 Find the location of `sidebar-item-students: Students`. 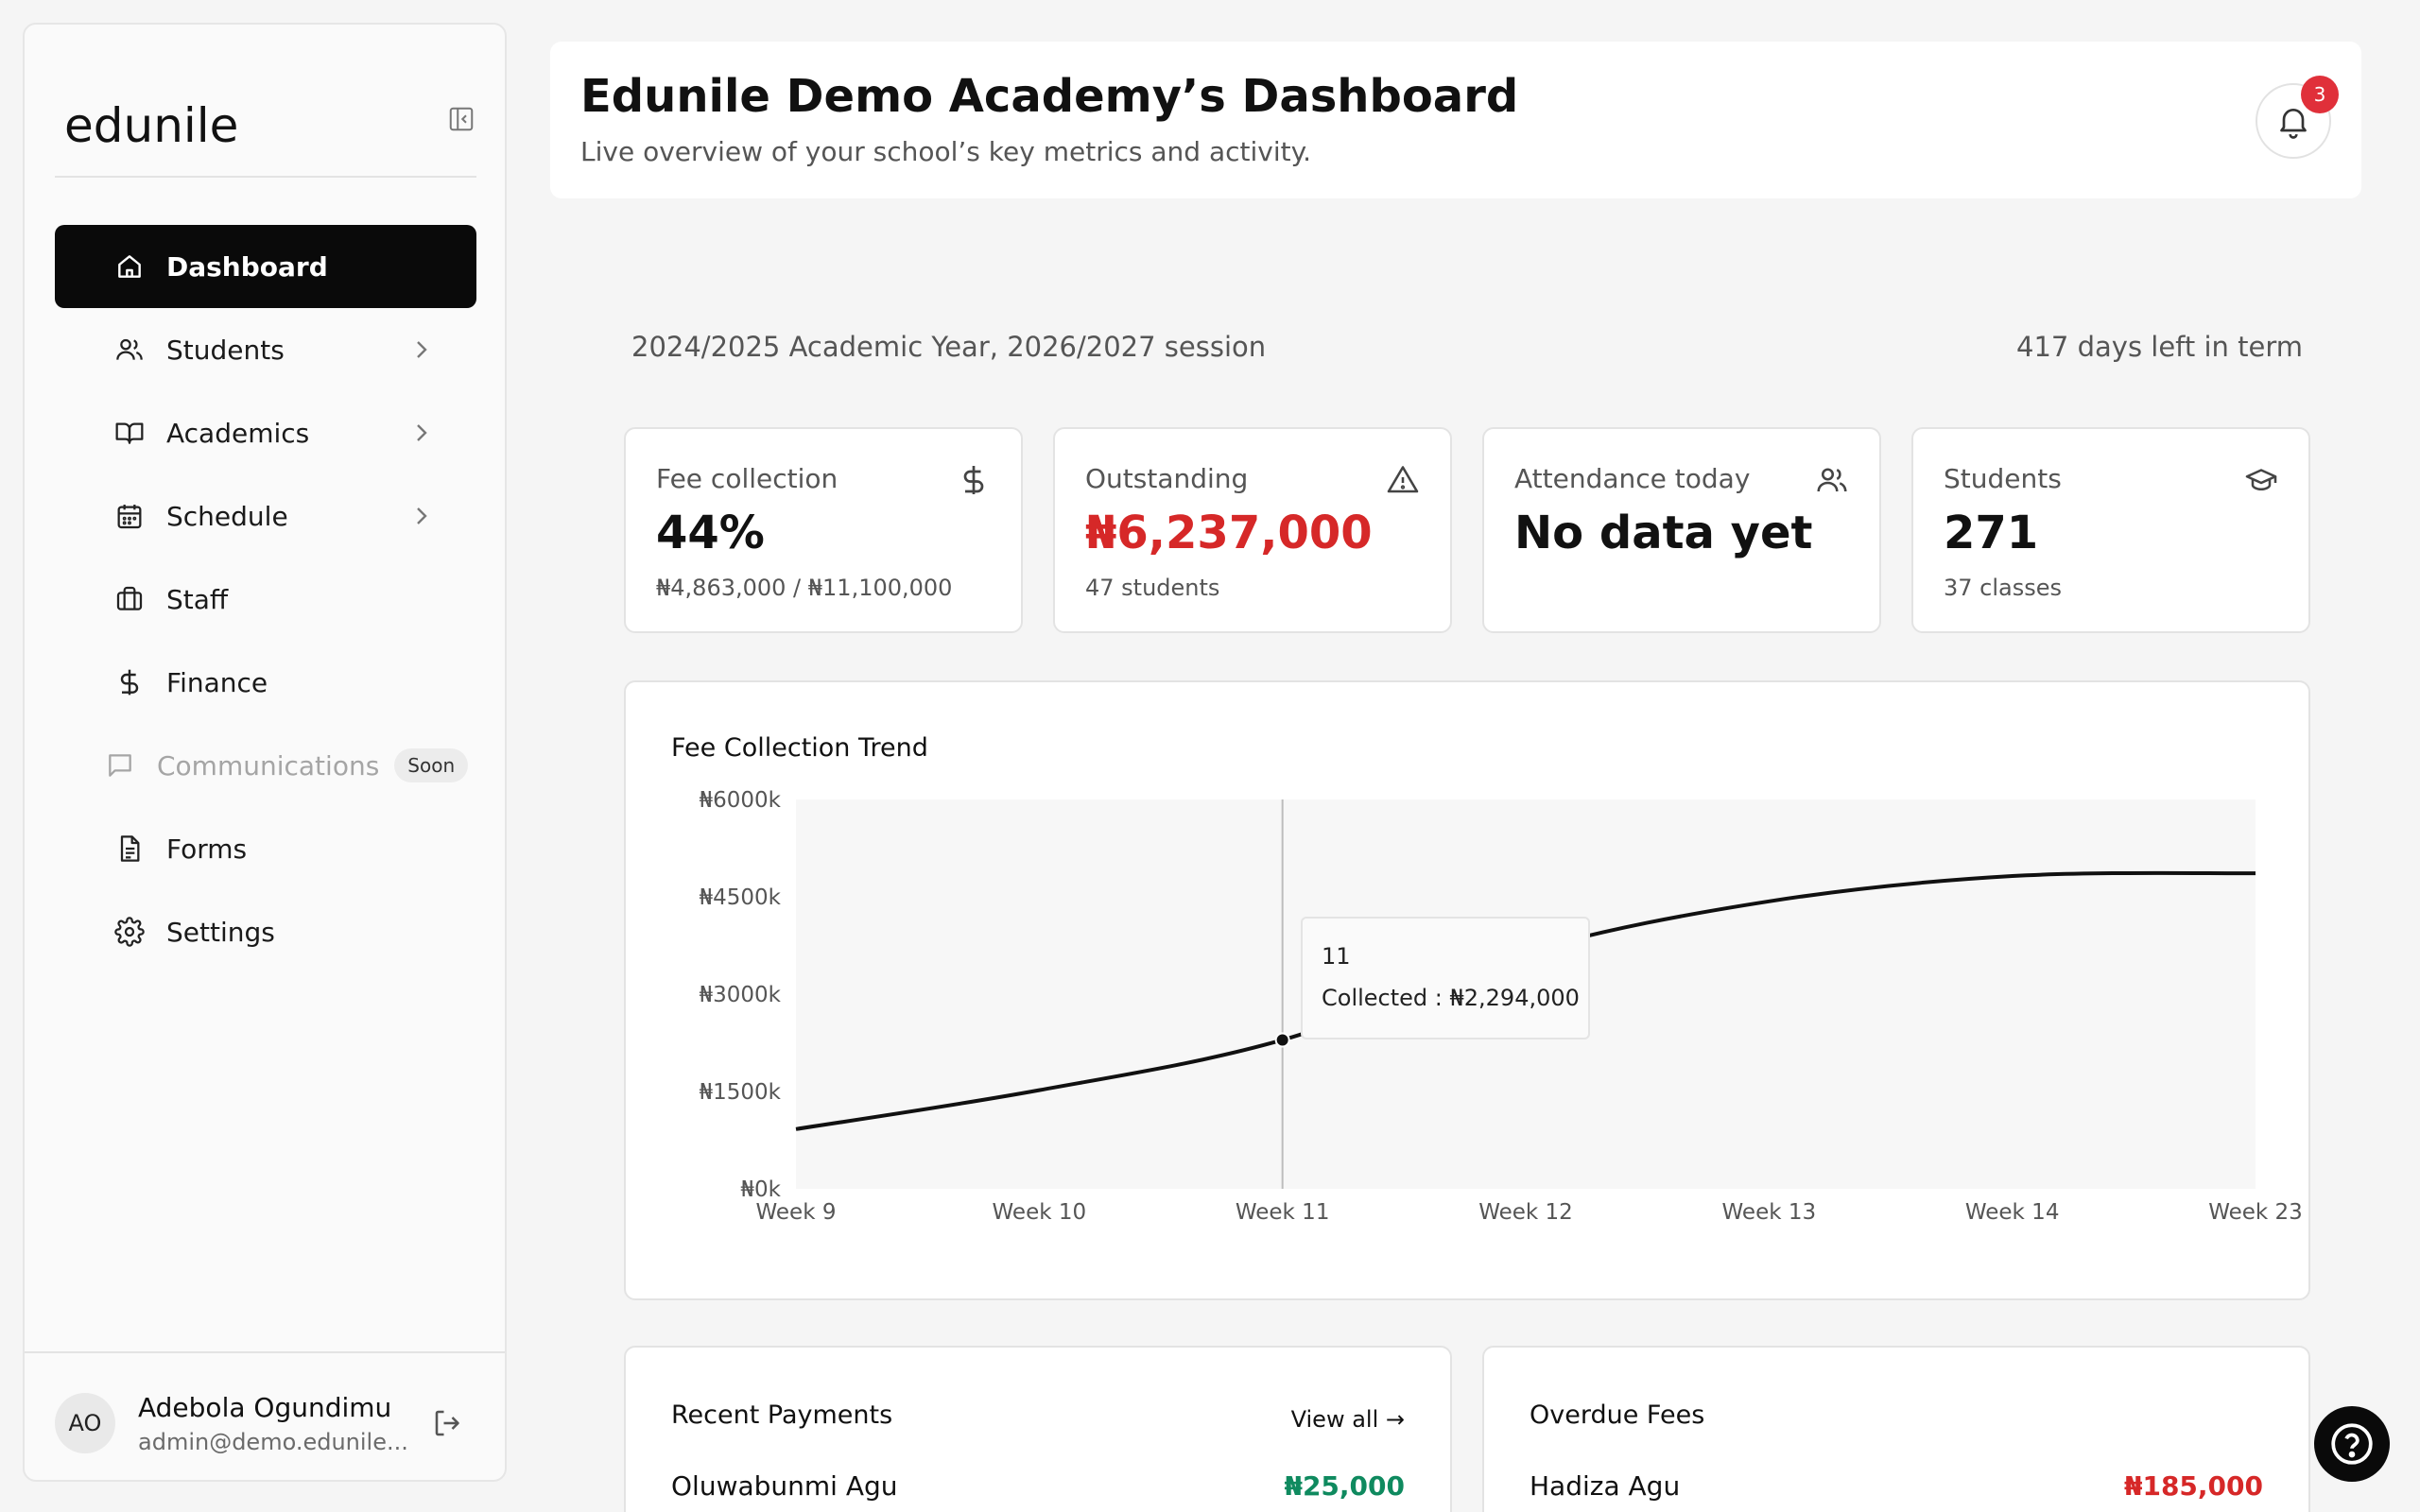

sidebar-item-students: Students is located at coordinates (265, 349).